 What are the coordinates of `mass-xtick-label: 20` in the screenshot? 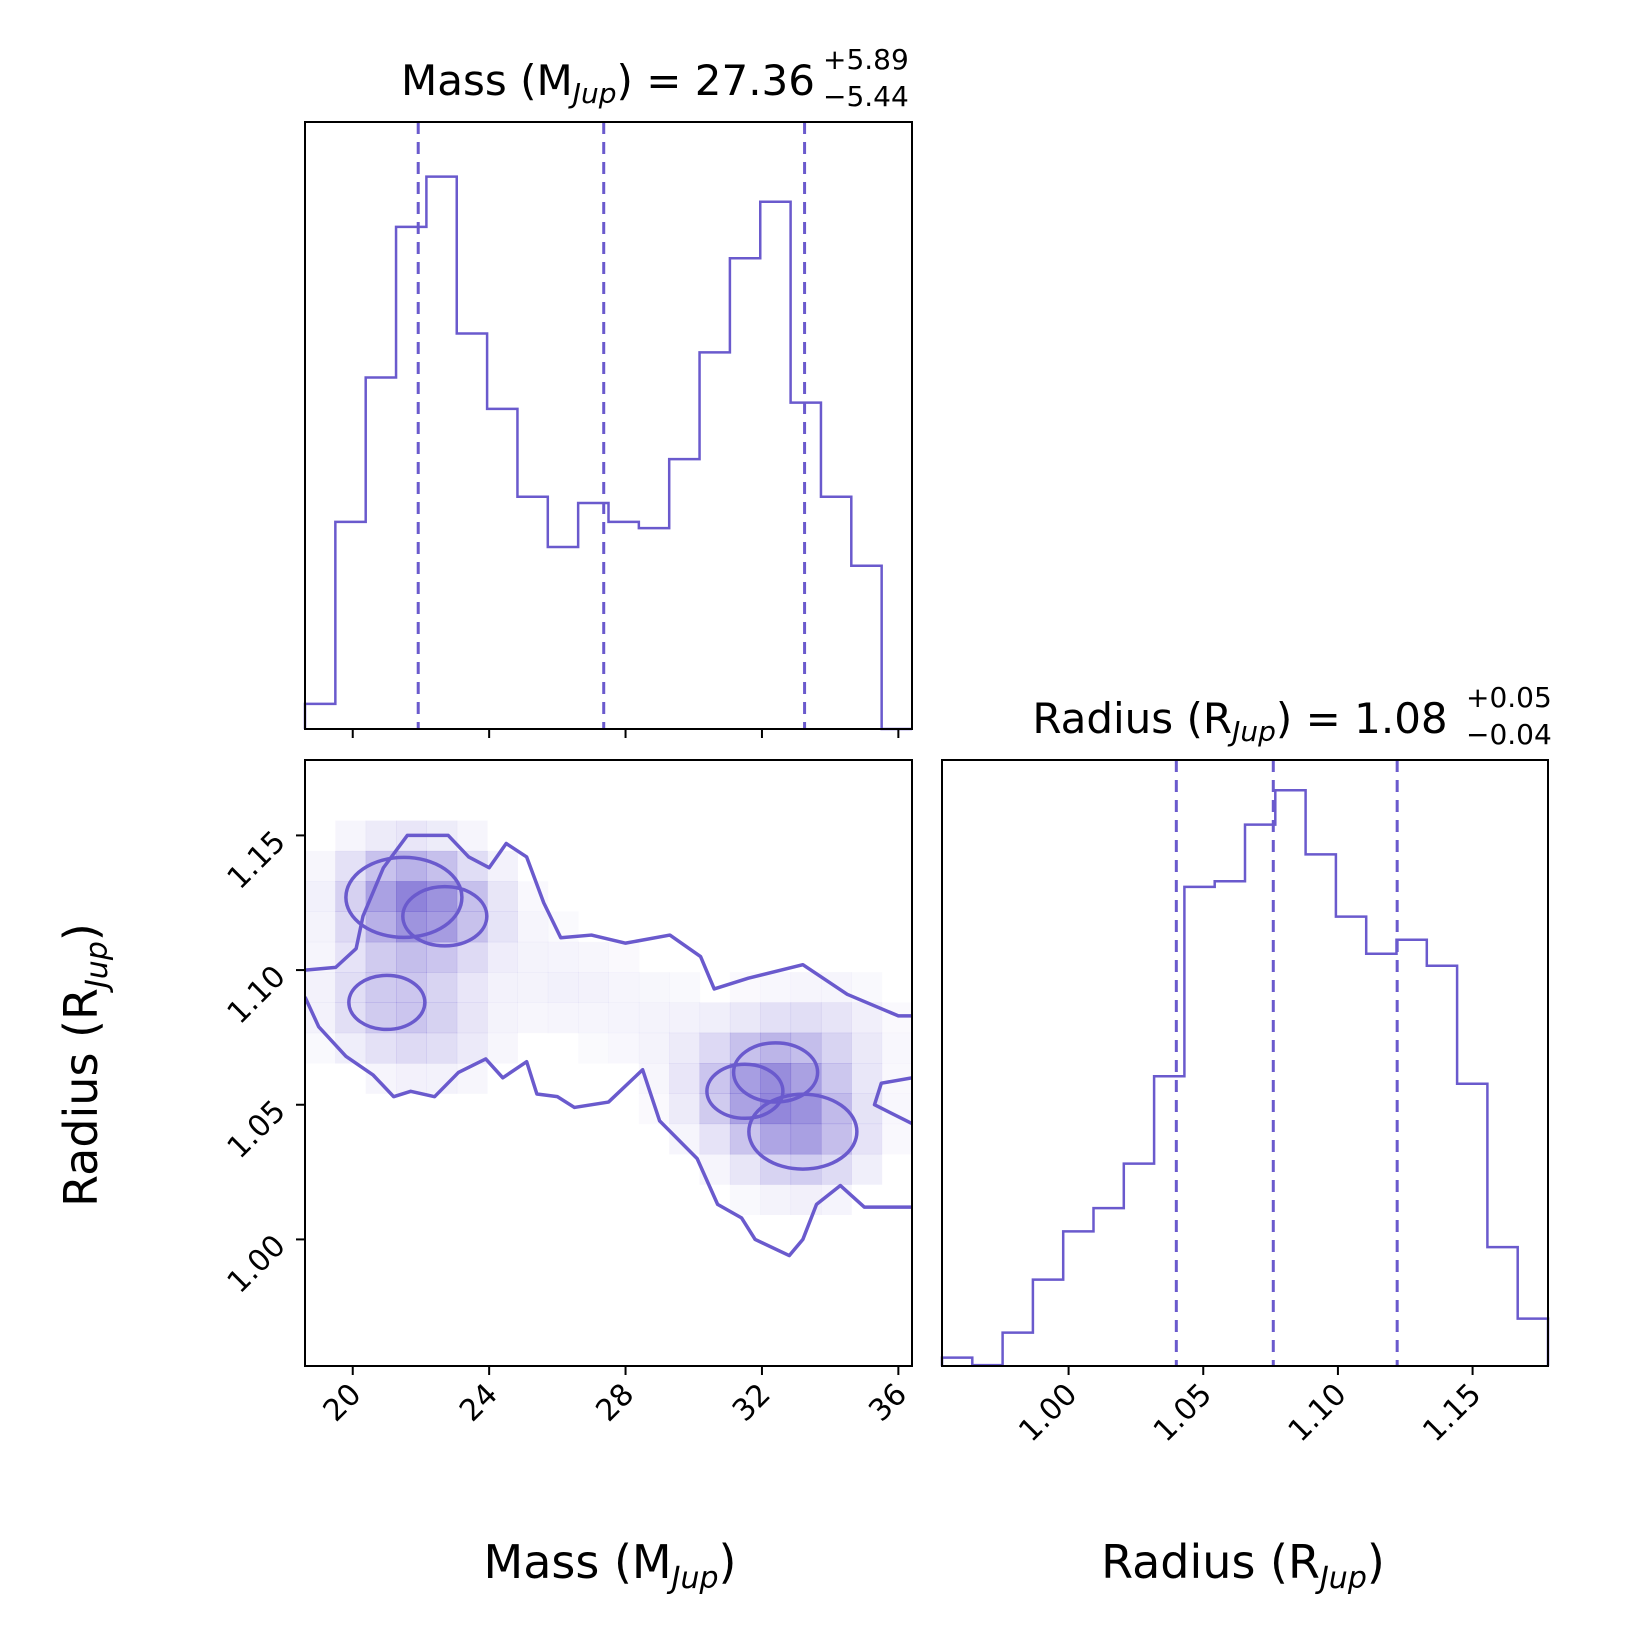 It's located at (343, 1403).